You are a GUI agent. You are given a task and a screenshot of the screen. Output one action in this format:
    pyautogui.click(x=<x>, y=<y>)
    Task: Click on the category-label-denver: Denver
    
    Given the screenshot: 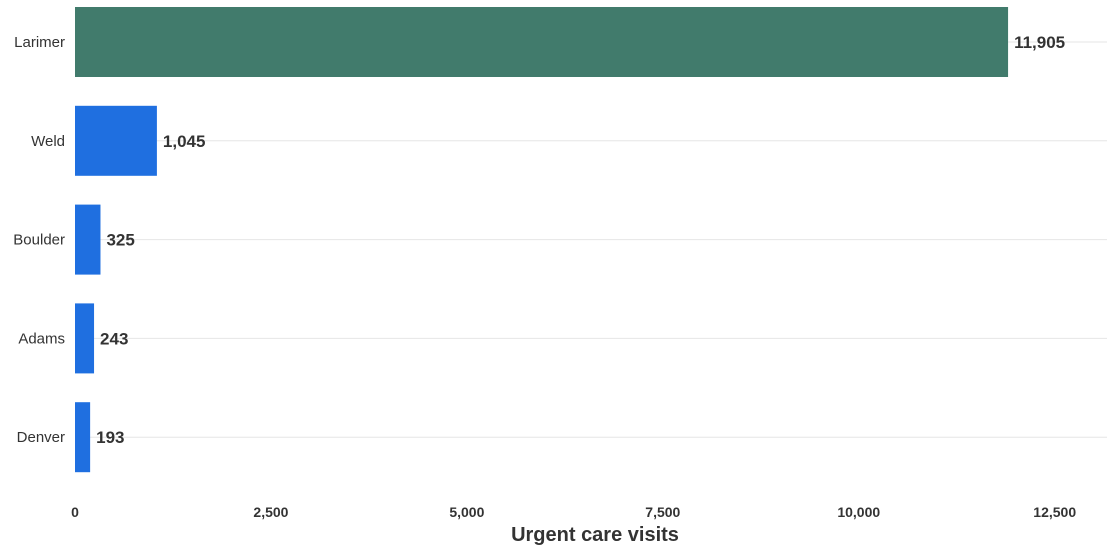 What is the action you would take?
    pyautogui.click(x=41, y=437)
    